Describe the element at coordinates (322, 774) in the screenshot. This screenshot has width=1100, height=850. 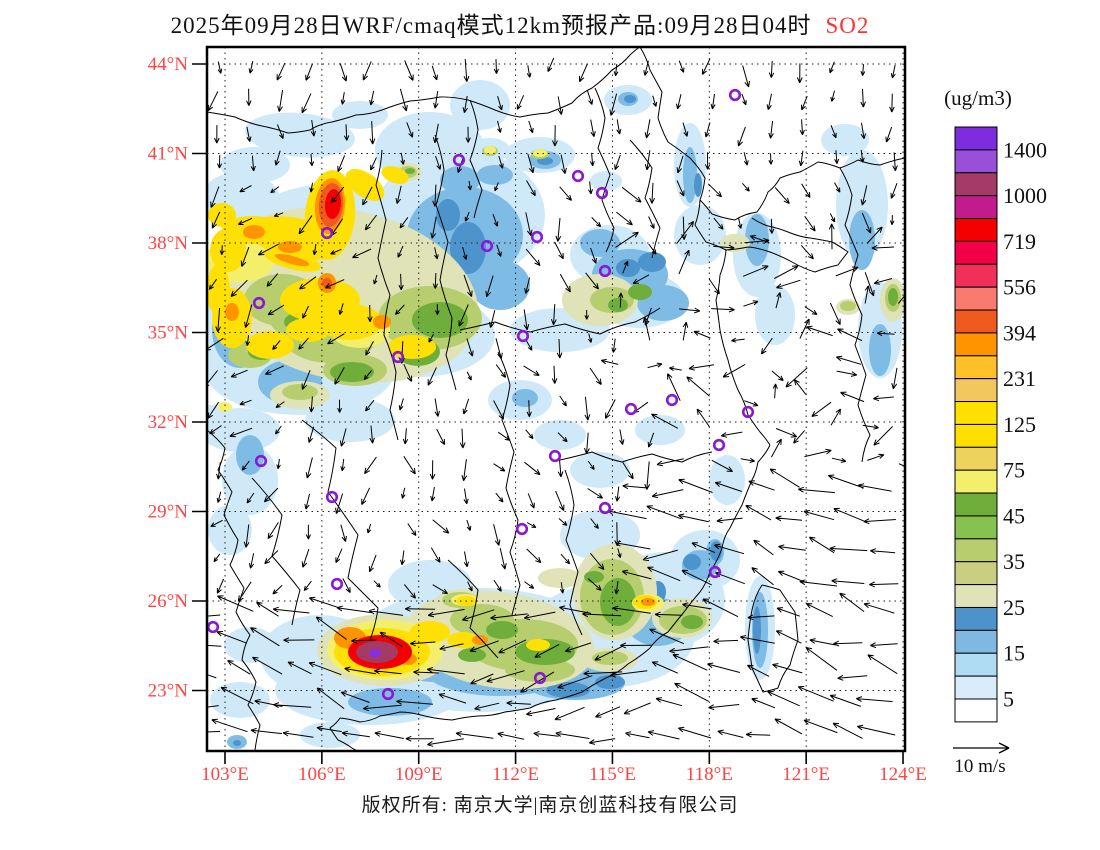
I see `lon-label: 106°E` at that location.